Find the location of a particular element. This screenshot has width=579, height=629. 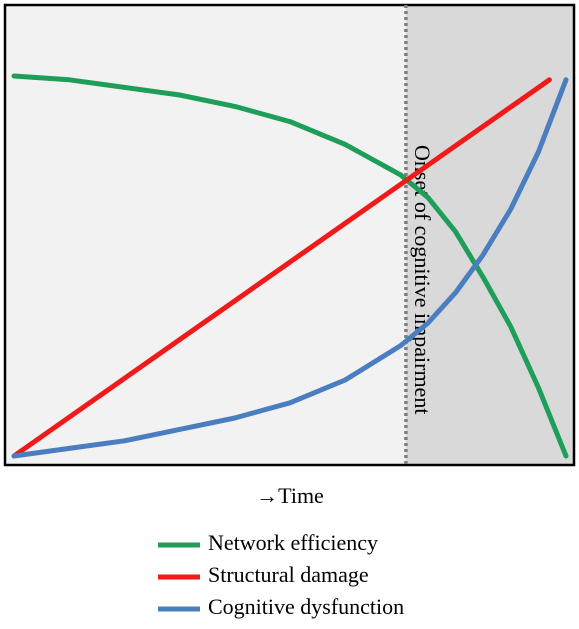

legend-label: Structural damage is located at coordinates (288, 574).